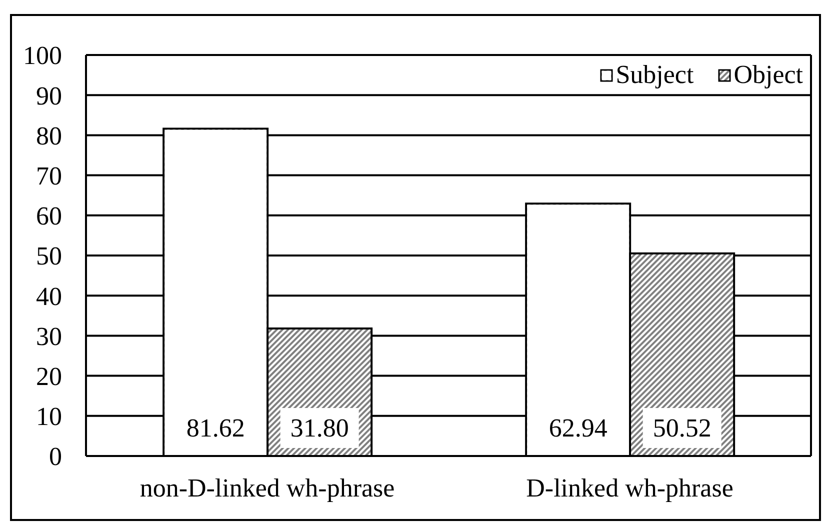 This screenshot has height=522, width=822. What do you see at coordinates (49, 135) in the screenshot?
I see `y-tick-label: 80` at bounding box center [49, 135].